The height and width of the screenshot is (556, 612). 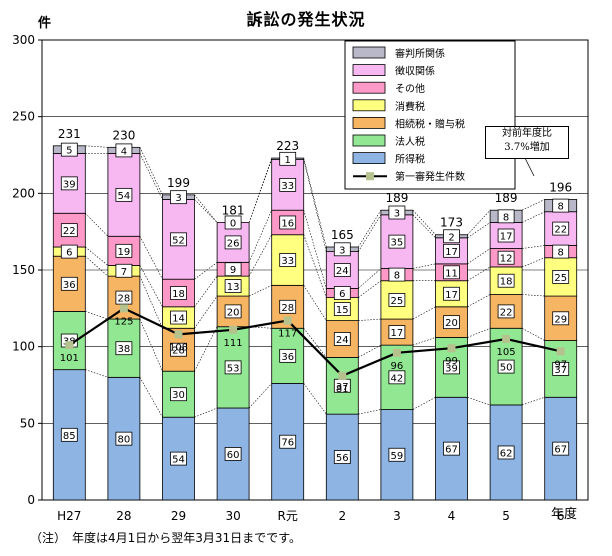 I want to click on line-value-label: 117, so click(x=287, y=334).